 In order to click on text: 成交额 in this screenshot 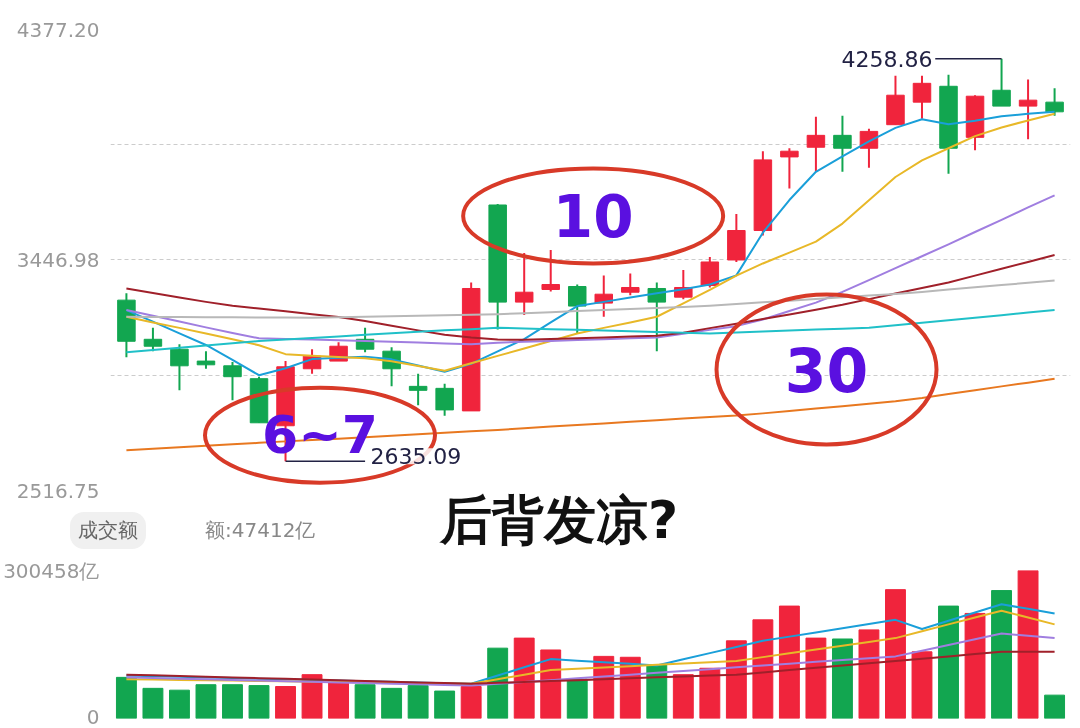, I will do `click(108, 530)`.